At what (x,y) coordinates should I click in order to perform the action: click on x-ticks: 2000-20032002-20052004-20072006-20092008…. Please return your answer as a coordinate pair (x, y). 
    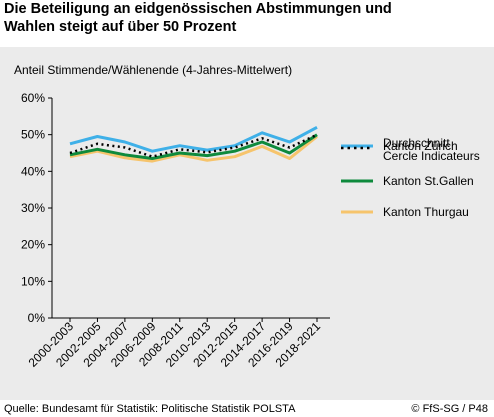
    Looking at the image, I should click on (174, 344).